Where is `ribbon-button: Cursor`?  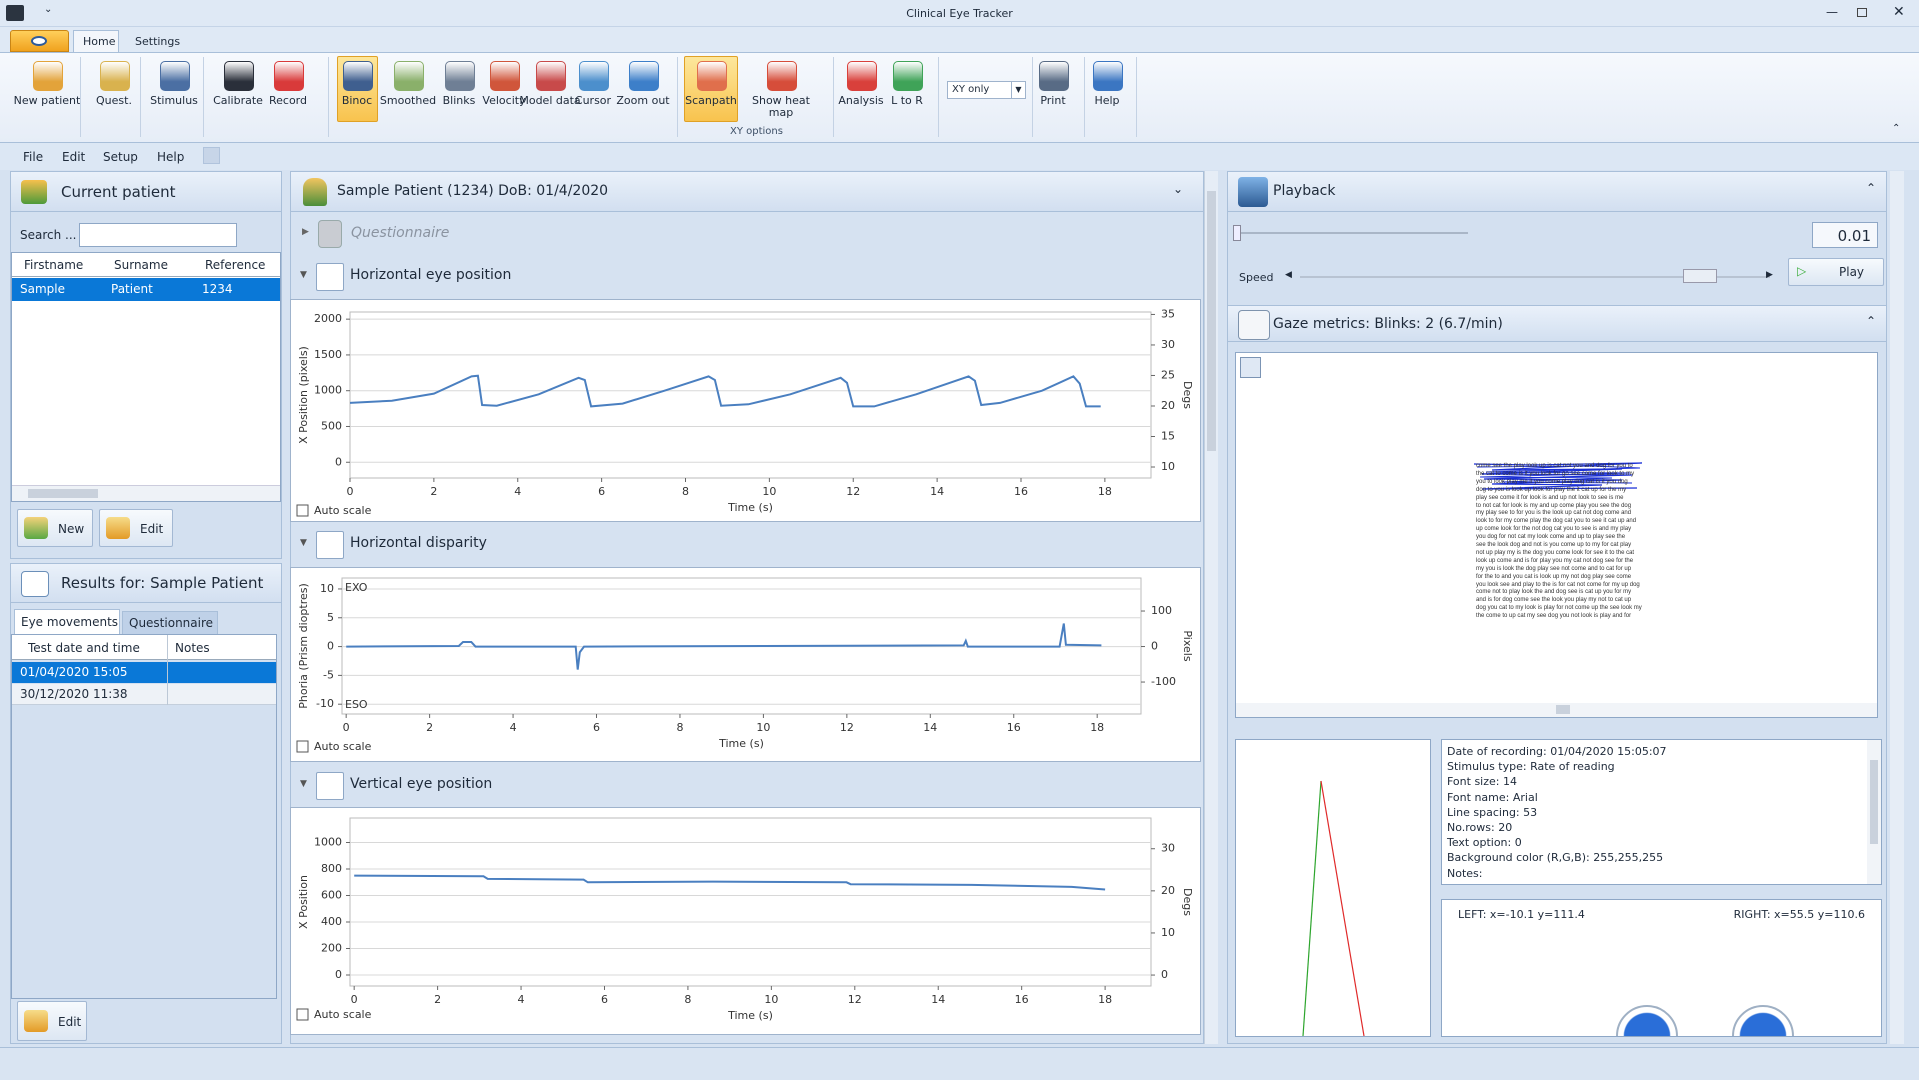
ribbon-button: Cursor is located at coordinates (593, 97).